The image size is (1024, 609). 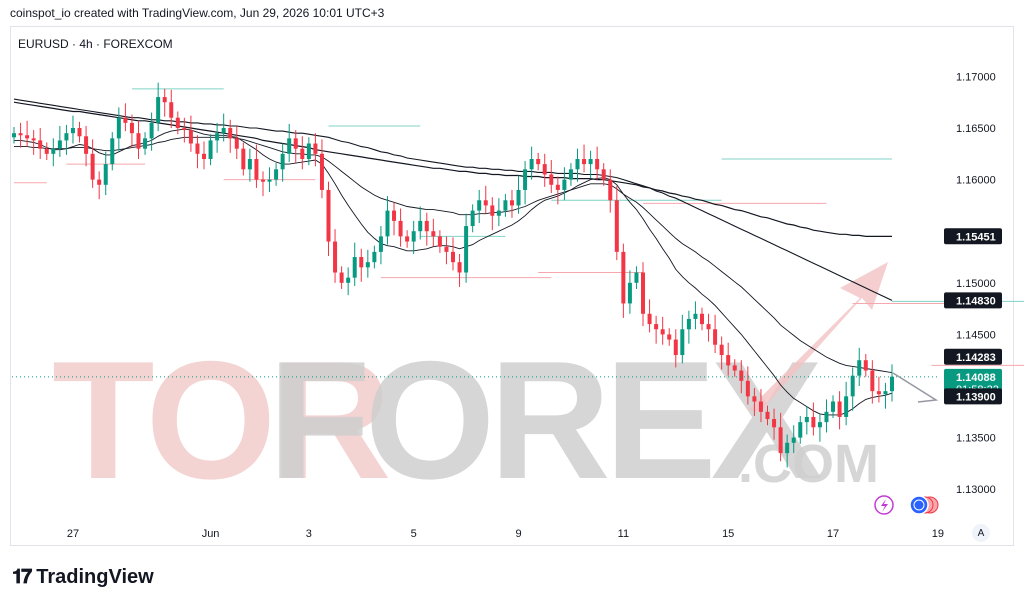 I want to click on y-tick-label: 1.16500, so click(x=976, y=129).